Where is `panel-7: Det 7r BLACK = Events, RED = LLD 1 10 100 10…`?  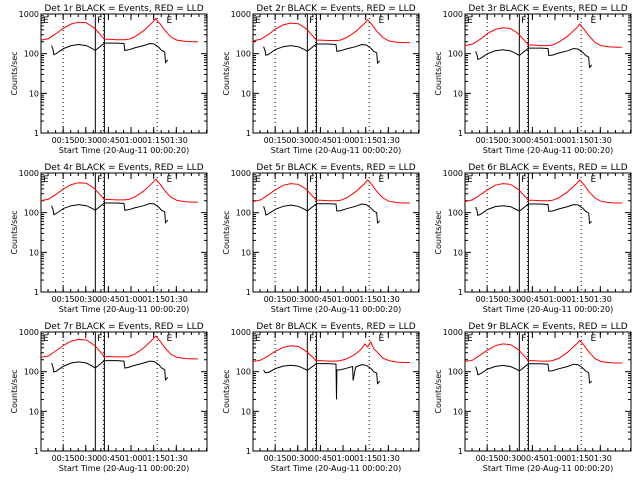
panel-7: Det 7r BLACK = Events, RED = LLD 1 10 100 10… is located at coordinates (109, 397).